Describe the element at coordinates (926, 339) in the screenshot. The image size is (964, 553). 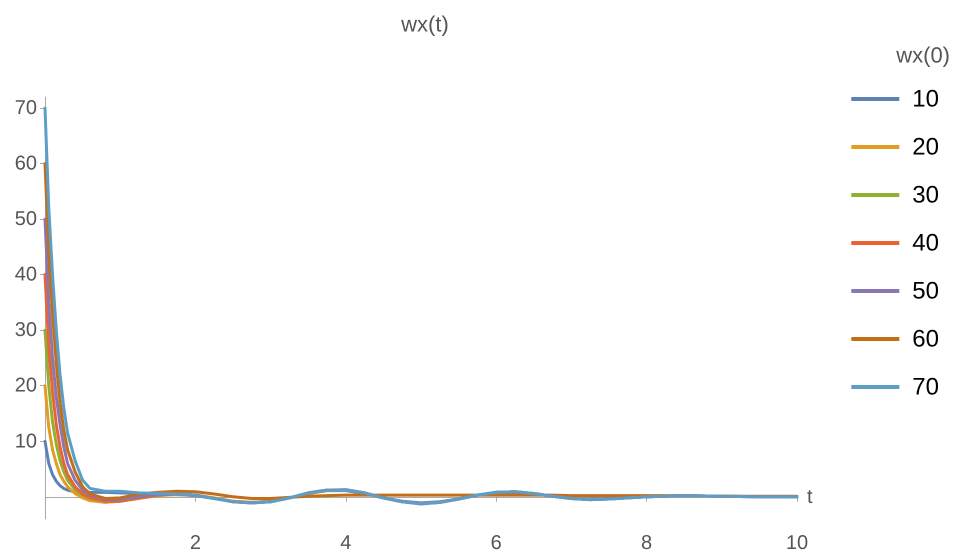
I see `legend-label: 60` at that location.